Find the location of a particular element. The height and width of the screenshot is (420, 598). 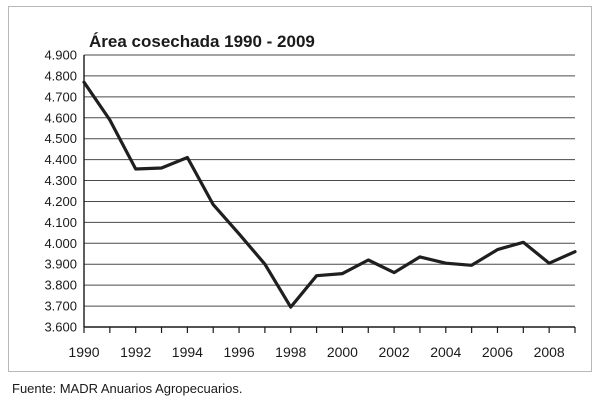

y-tick-label: 4.300 is located at coordinates (60, 180).